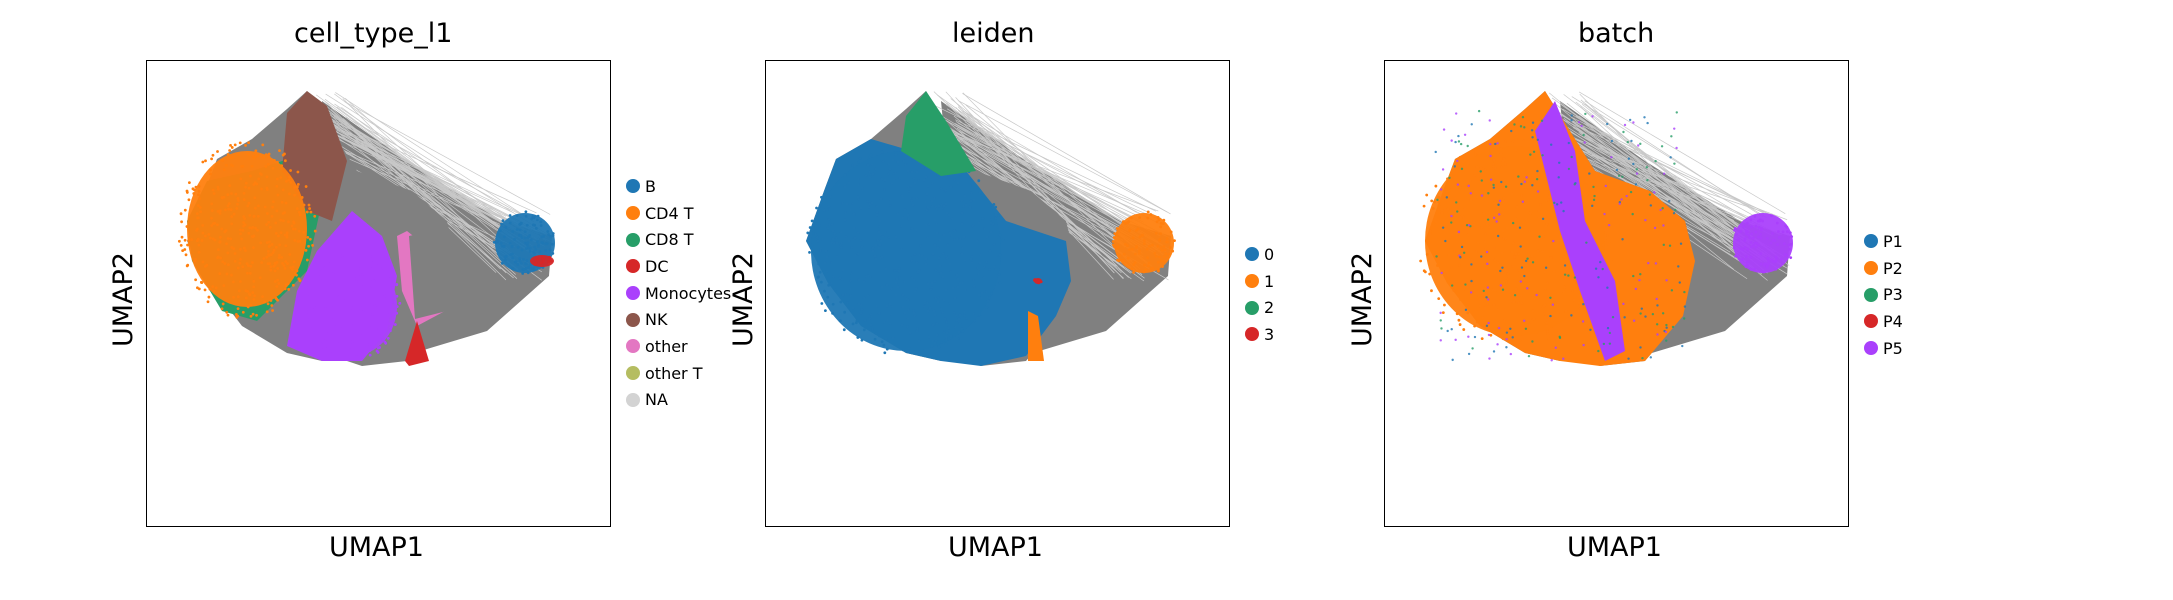  Describe the element at coordinates (428, 276) in the screenshot. I see `other-mask` at that location.